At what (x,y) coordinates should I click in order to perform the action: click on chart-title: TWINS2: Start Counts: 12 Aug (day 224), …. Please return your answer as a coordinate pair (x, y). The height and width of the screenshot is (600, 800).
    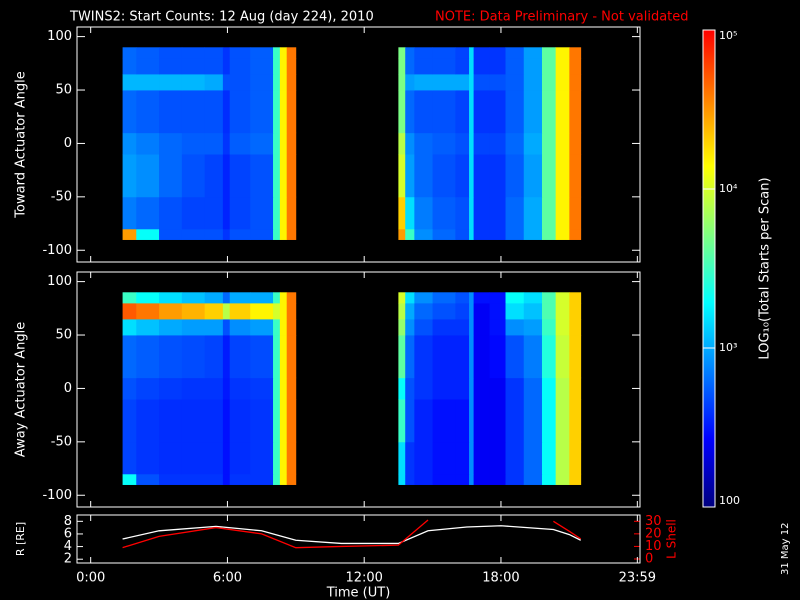
    Looking at the image, I should click on (221, 17).